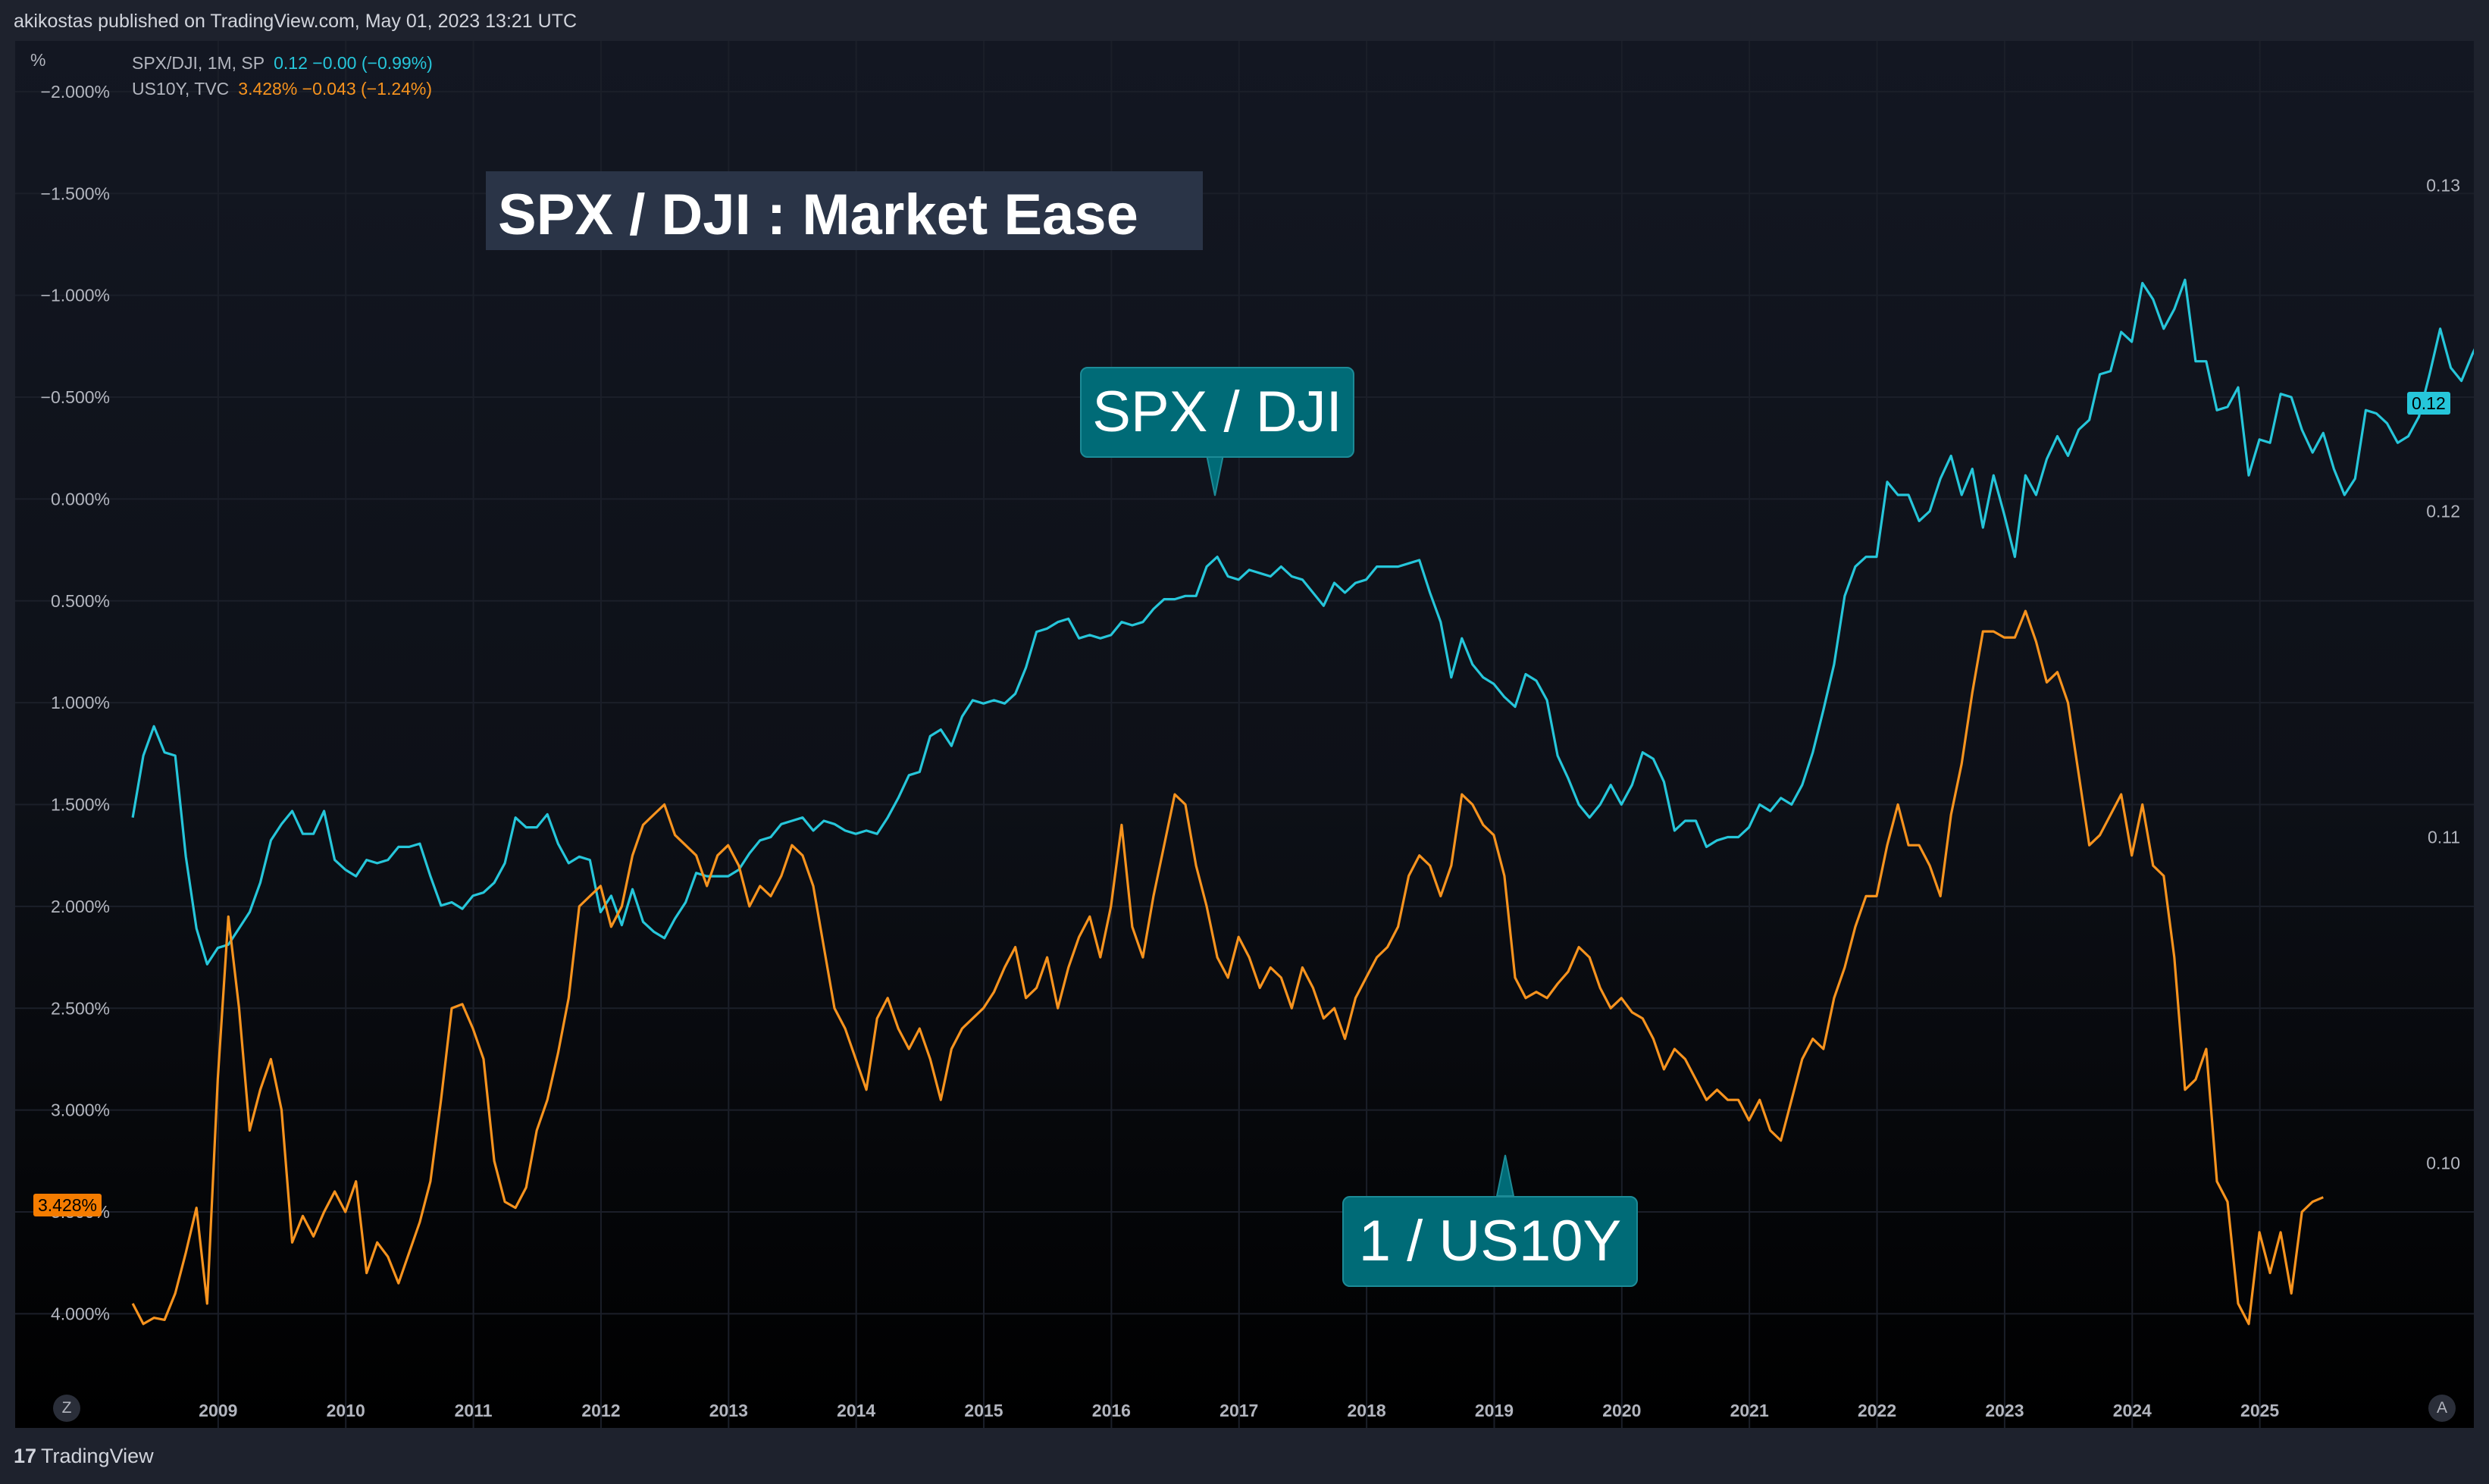 This screenshot has height=1484, width=2489. Describe the element at coordinates (1215, 475) in the screenshot. I see `callout-spx-pointer` at that location.